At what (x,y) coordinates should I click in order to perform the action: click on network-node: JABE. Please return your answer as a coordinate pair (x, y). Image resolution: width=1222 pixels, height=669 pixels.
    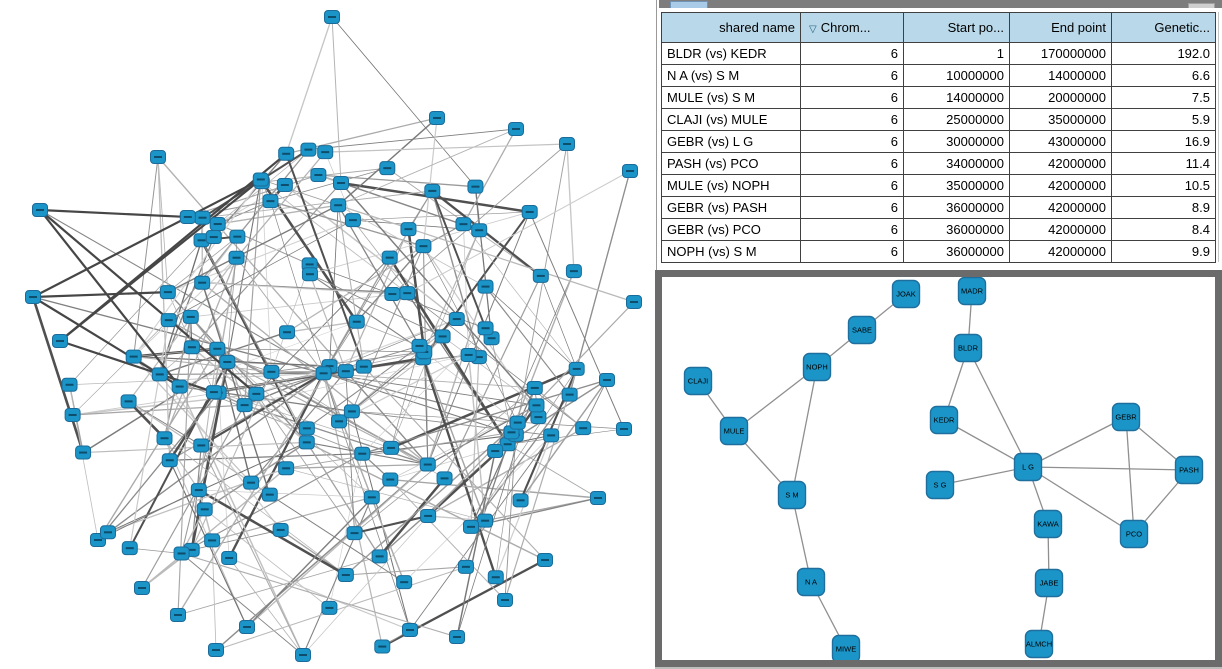
    Looking at the image, I should click on (1049, 583).